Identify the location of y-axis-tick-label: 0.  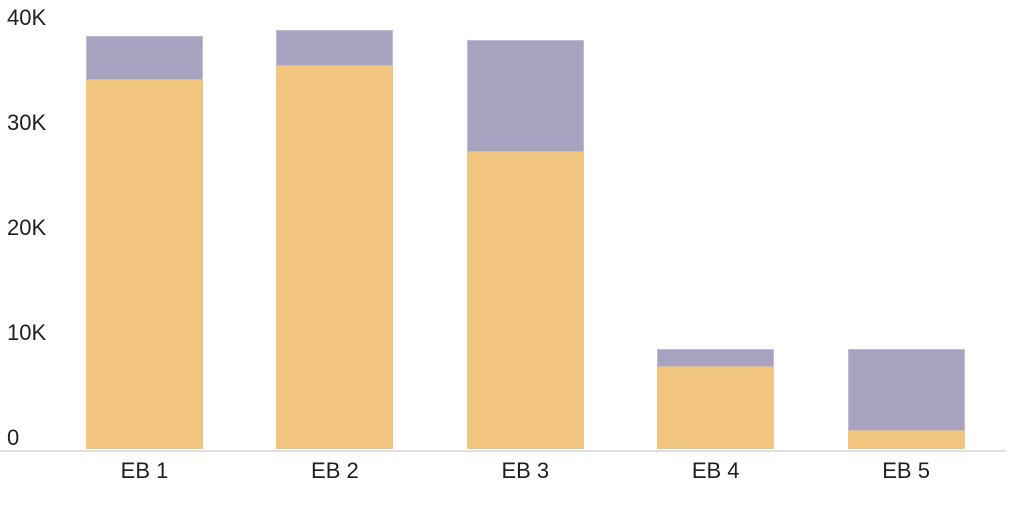
(13, 437).